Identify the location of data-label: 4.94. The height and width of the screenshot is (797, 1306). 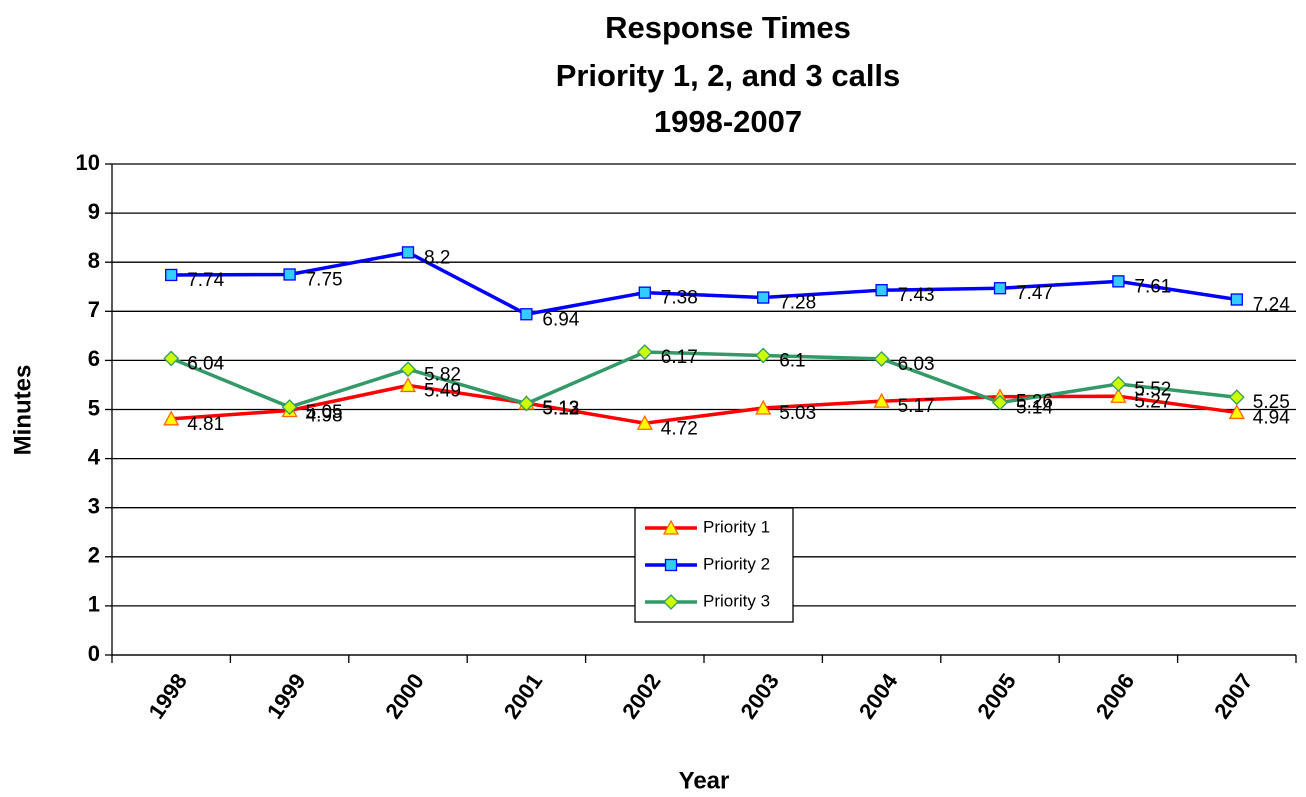
(1271, 417).